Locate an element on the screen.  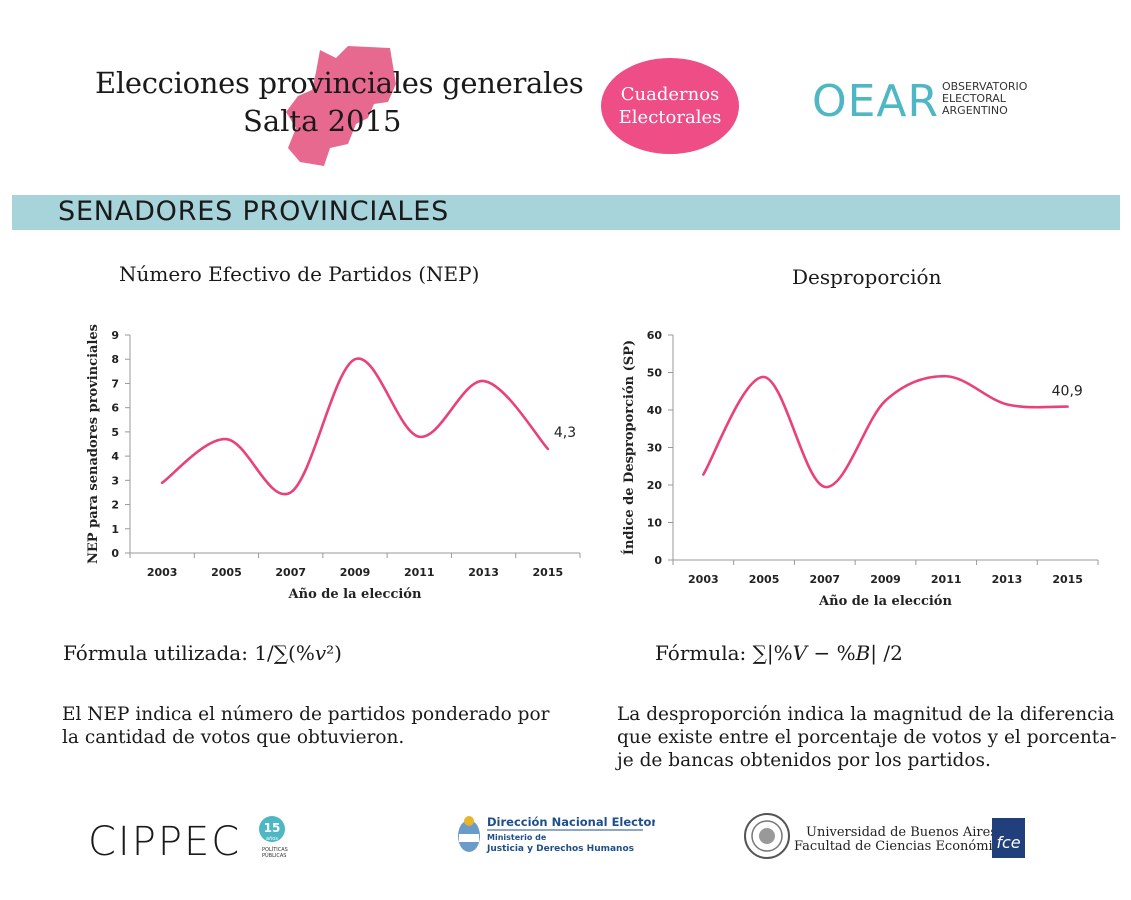
cippec-tag1: POLÍTICAS is located at coordinates (275, 849).